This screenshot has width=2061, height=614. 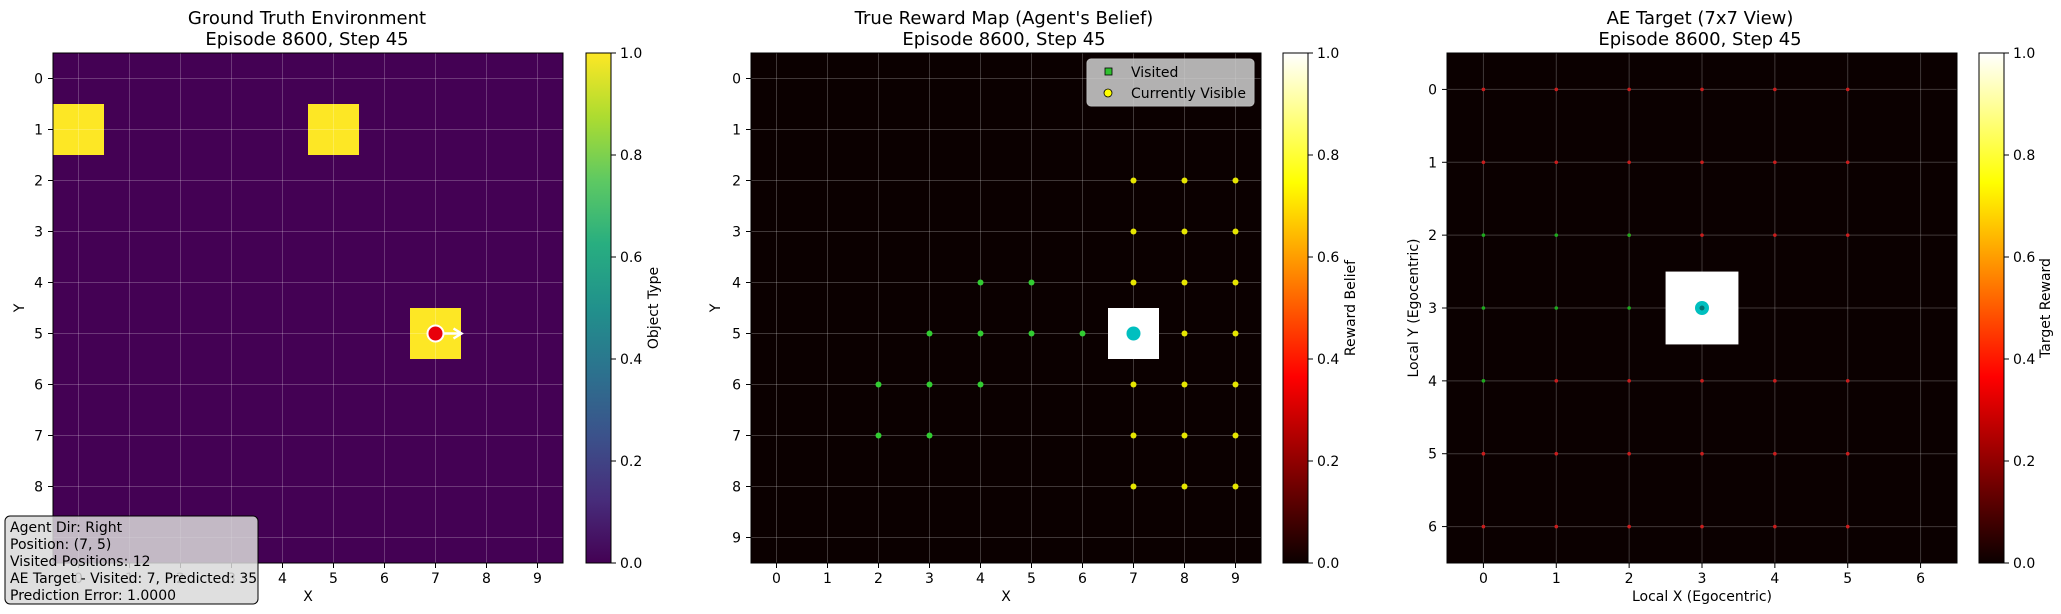 What do you see at coordinates (1006, 575) in the screenshot?
I see `panel2-x-ticks: 0 1 2 3 4 5 6 7 8 9` at bounding box center [1006, 575].